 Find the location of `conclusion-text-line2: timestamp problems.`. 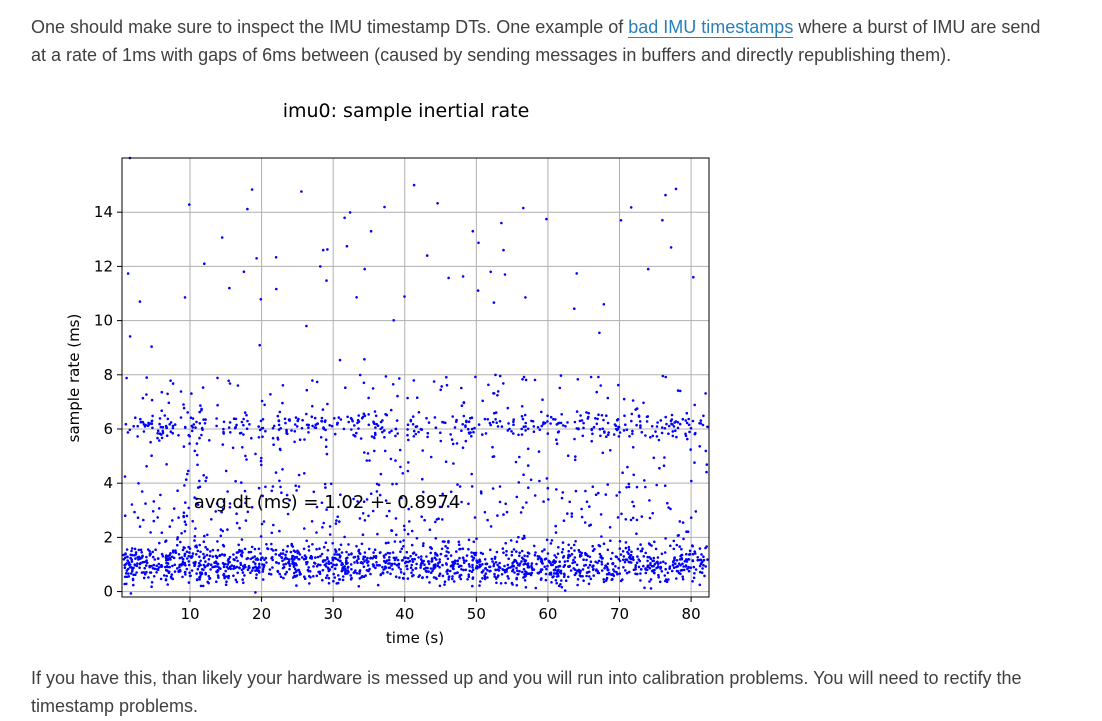

conclusion-text-line2: timestamp problems. is located at coordinates (115, 706).